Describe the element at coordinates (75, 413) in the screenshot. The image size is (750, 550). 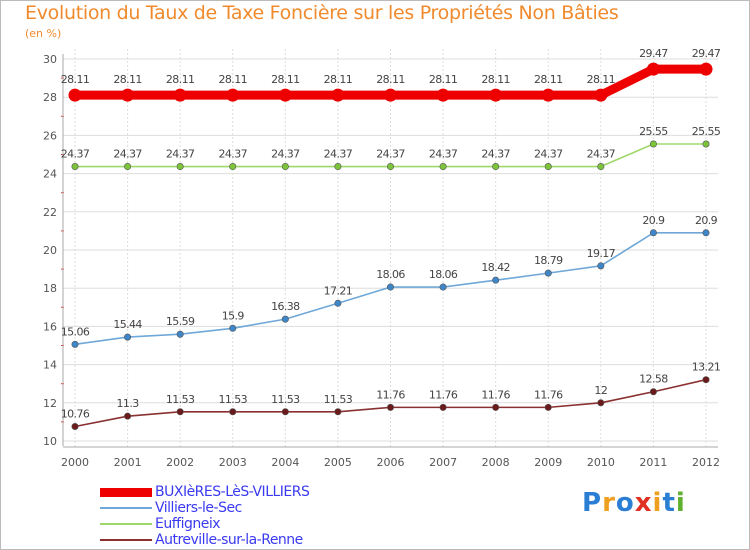
I see `data-label: 10.76` at that location.